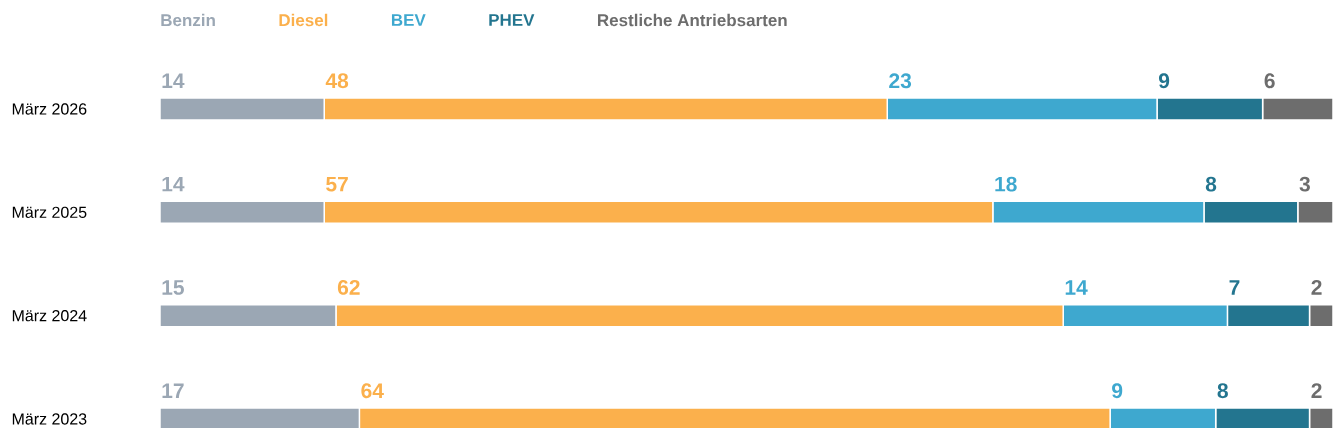 Image resolution: width=1340 pixels, height=428 pixels. Describe the element at coordinates (49, 212) in the screenshot. I see `y-tick-label: März 2025` at that location.